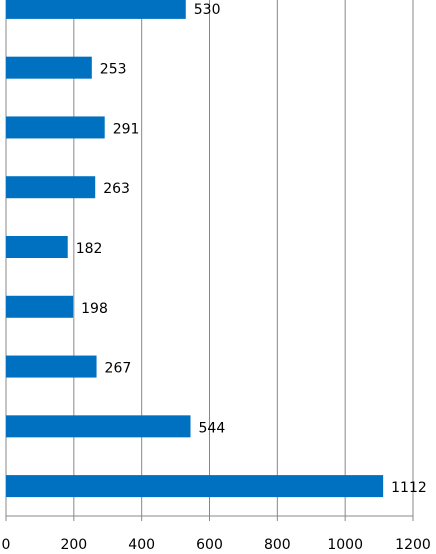  I want to click on data-label: 1112, so click(409, 488).